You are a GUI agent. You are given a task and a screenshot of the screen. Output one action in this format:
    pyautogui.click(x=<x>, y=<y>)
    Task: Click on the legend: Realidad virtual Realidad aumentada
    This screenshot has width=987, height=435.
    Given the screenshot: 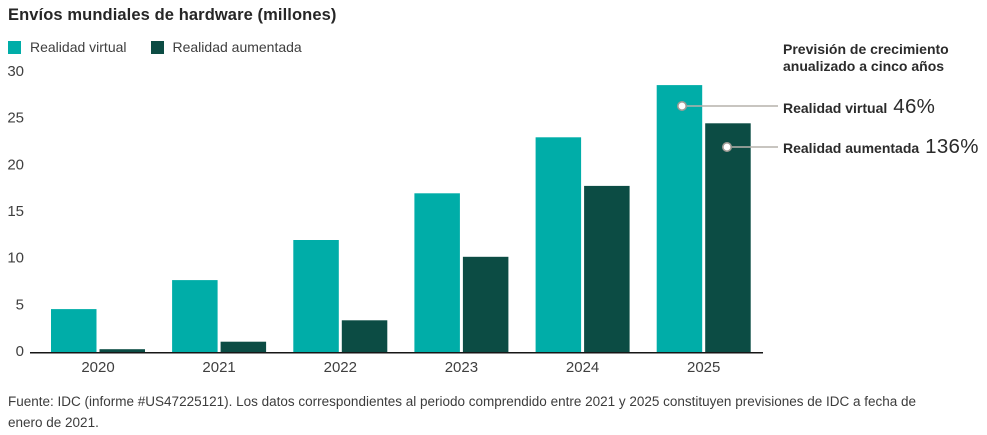 What is the action you would take?
    pyautogui.click(x=155, y=47)
    